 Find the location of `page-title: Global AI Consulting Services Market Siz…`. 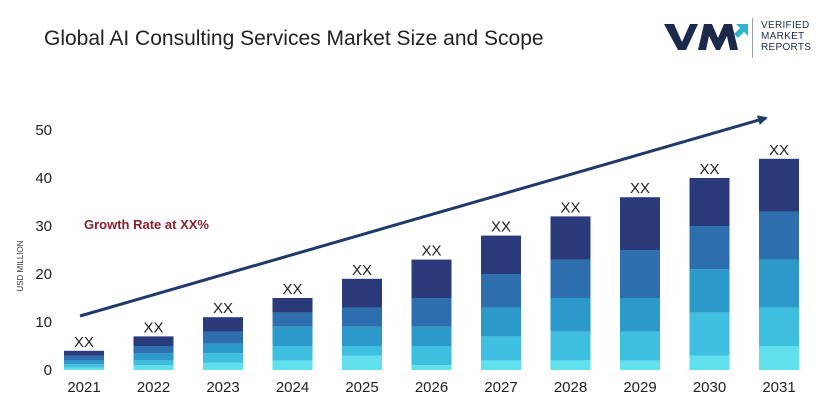

page-title: Global AI Consulting Services Market Siz… is located at coordinates (294, 38).